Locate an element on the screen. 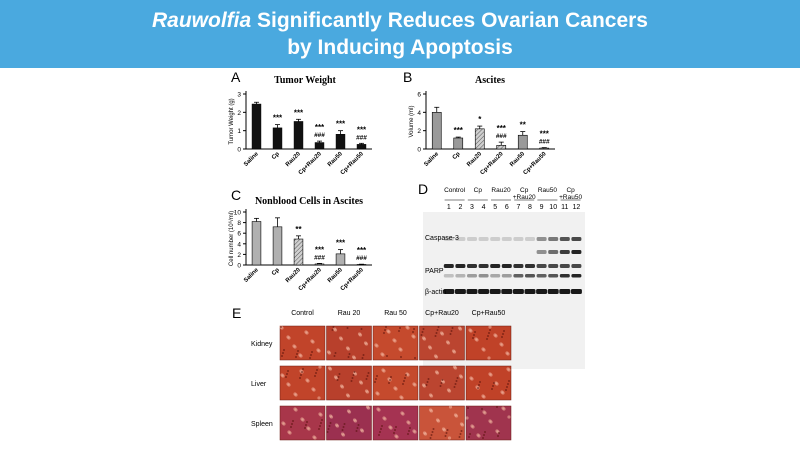  category-label: Cp+Rau20 is located at coordinates (311, 280).